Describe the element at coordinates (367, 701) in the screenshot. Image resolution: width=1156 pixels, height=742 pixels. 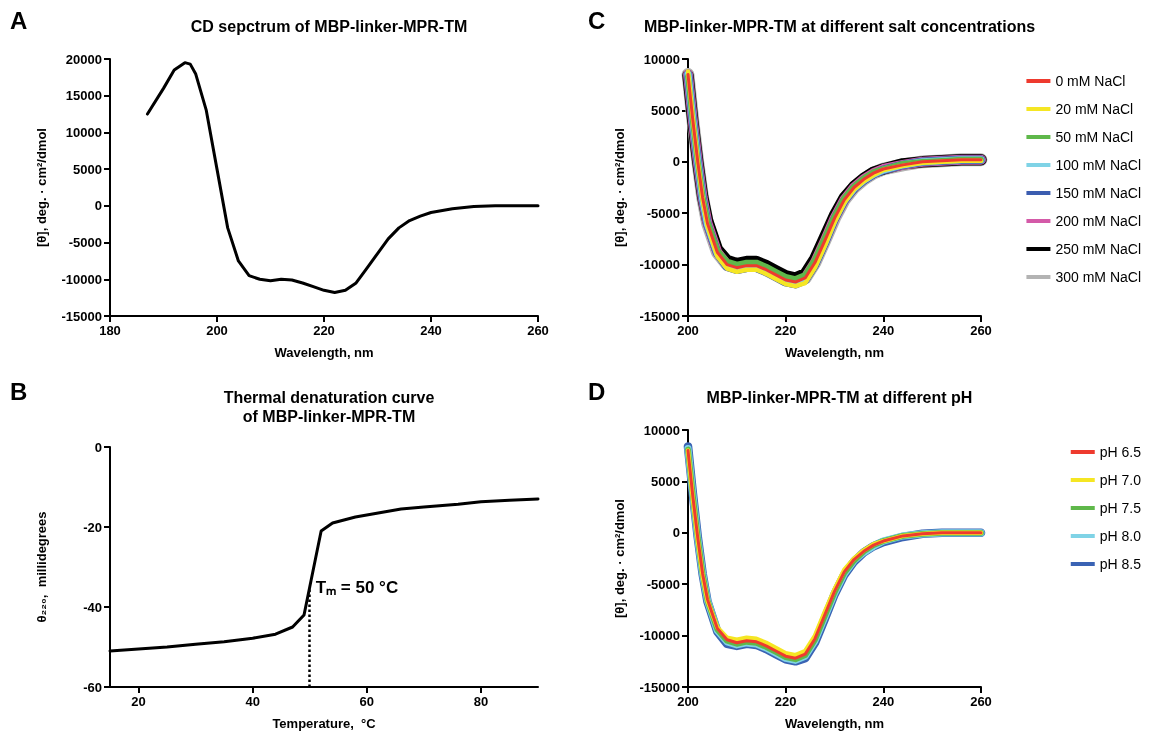
I see `x-tick-label: 60` at that location.